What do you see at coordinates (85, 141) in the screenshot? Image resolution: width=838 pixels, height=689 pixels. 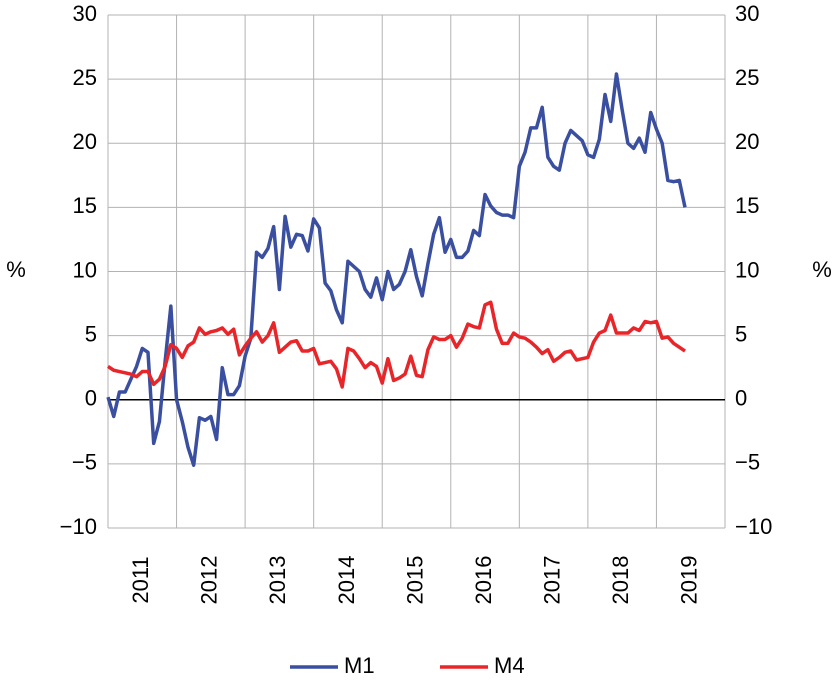 I see `y-tick-label: 20` at bounding box center [85, 141].